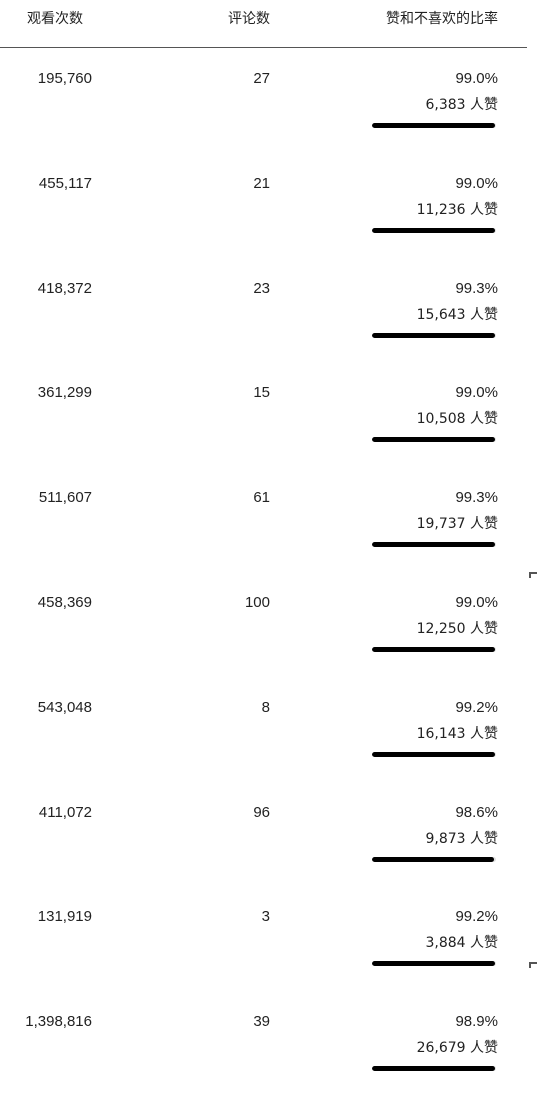 Image resolution: width=540 pixels, height=1096 pixels. What do you see at coordinates (261, 288) in the screenshot?
I see `comments-cell: 23` at bounding box center [261, 288].